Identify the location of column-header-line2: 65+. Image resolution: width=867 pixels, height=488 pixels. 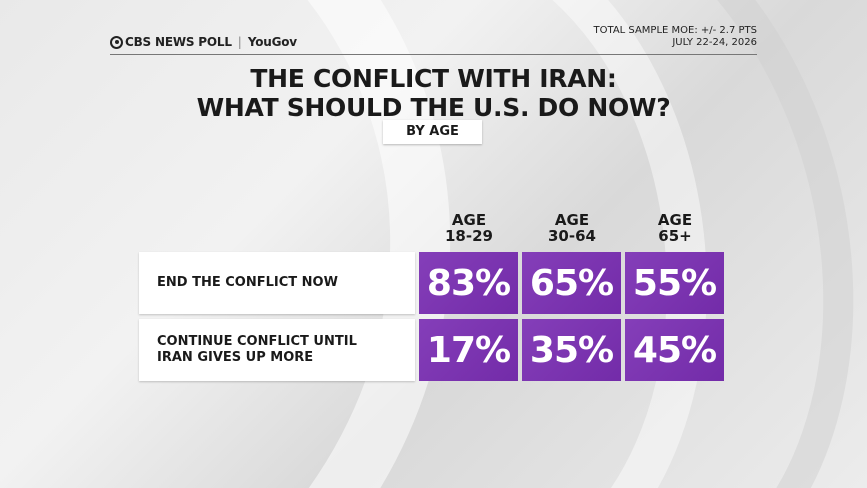
(675, 236).